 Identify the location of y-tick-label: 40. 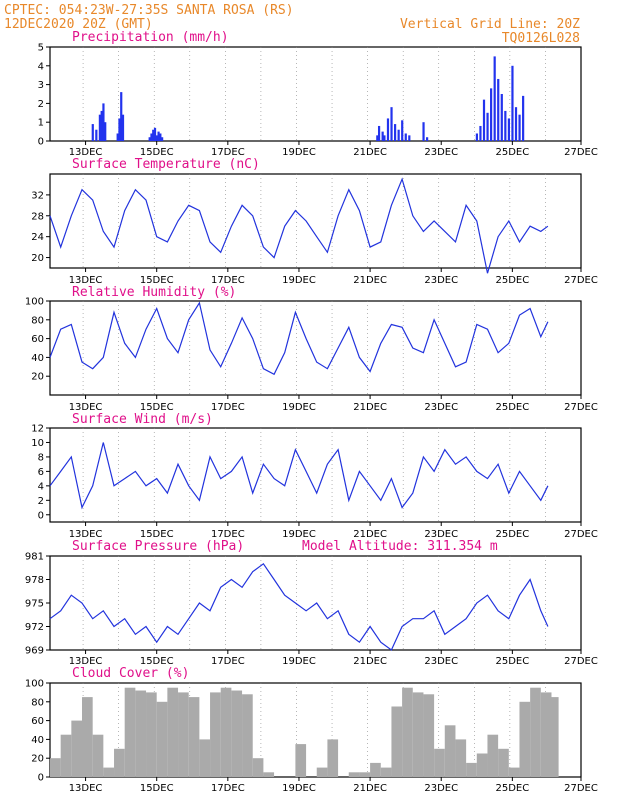
(37, 358).